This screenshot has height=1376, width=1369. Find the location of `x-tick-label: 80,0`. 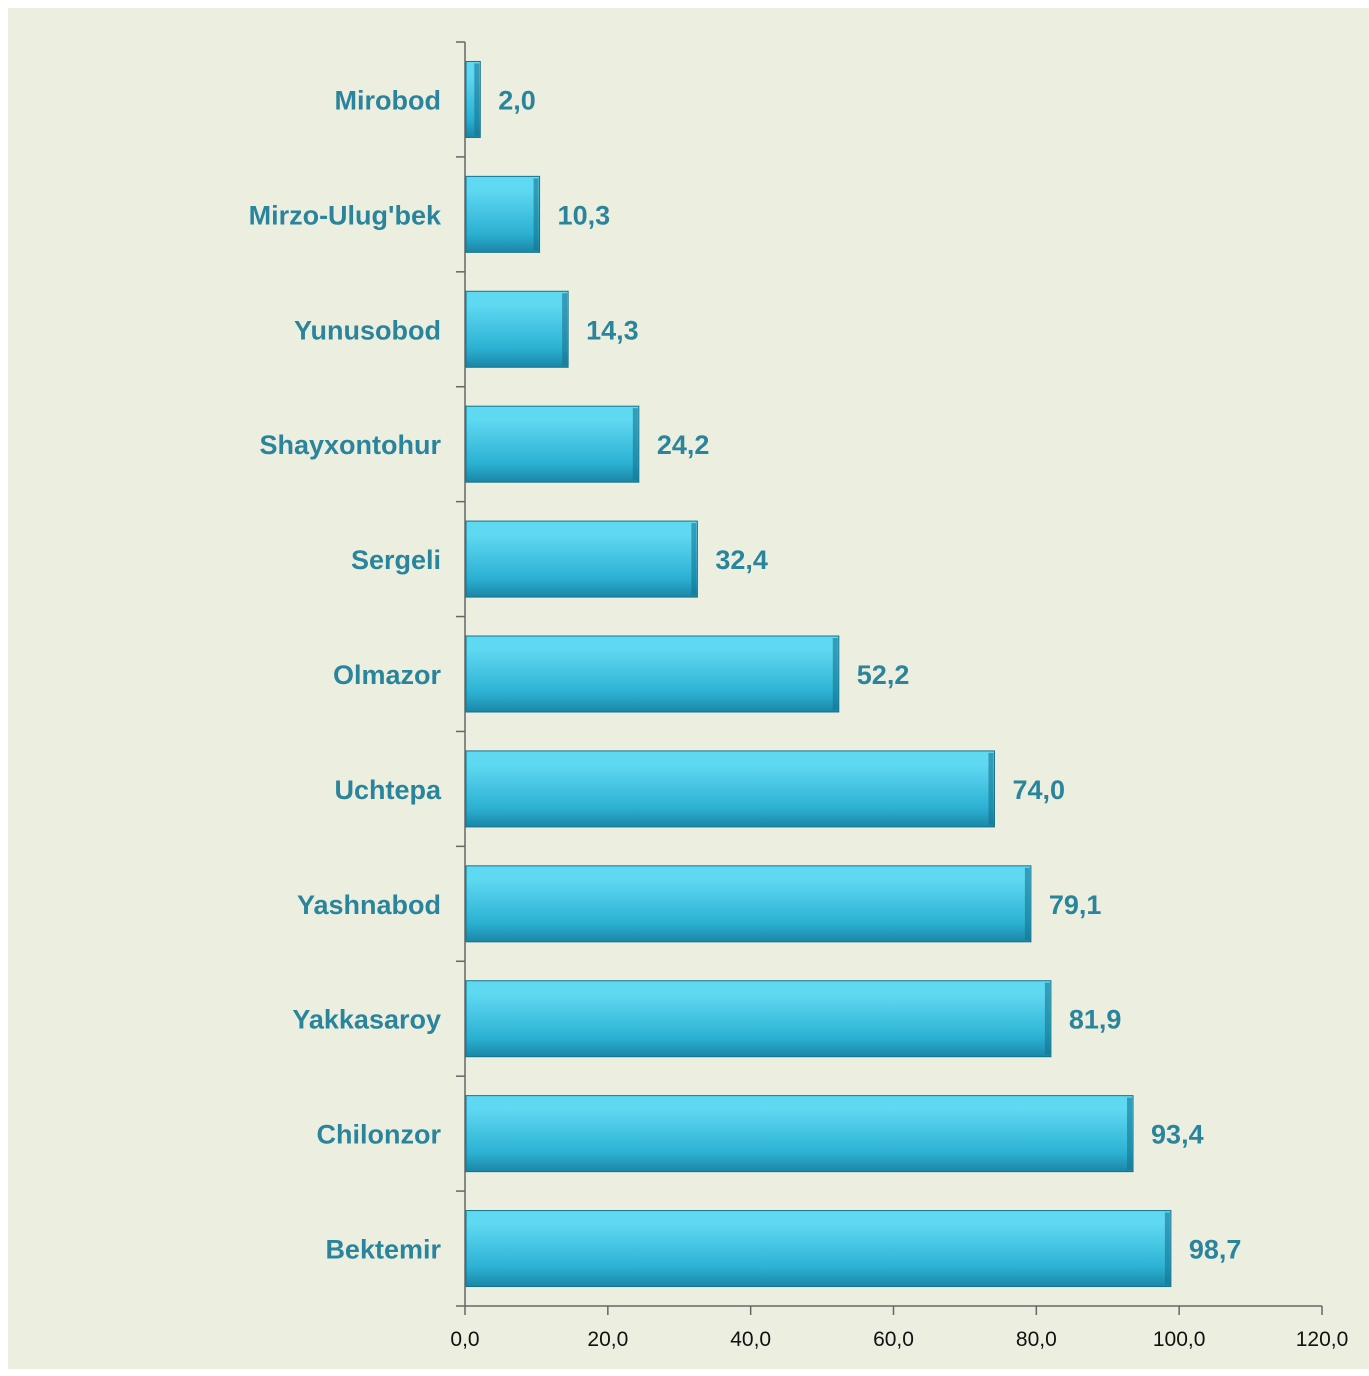

x-tick-label: 80,0 is located at coordinates (1036, 1339).